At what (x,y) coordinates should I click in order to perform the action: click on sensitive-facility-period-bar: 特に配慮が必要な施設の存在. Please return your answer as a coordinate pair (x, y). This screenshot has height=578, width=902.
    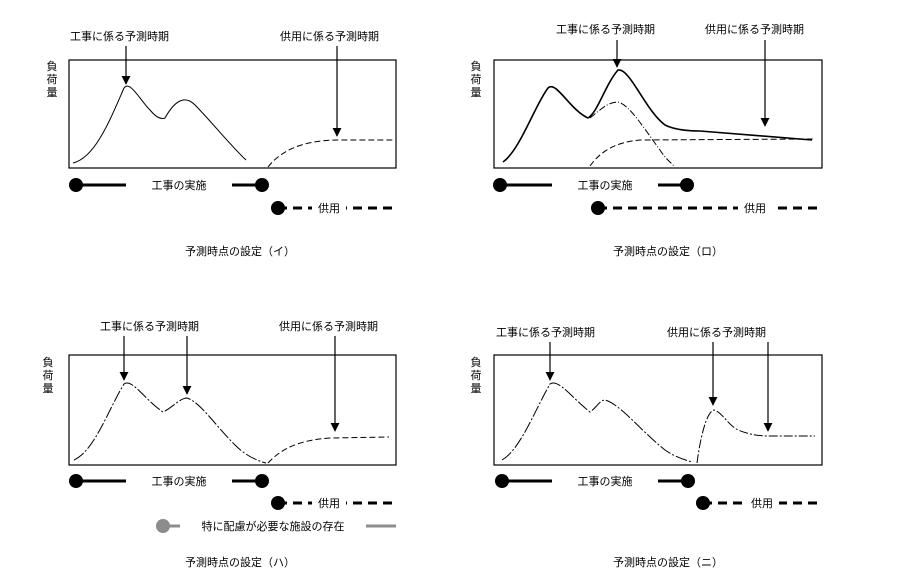
    Looking at the image, I should click on (276, 526).